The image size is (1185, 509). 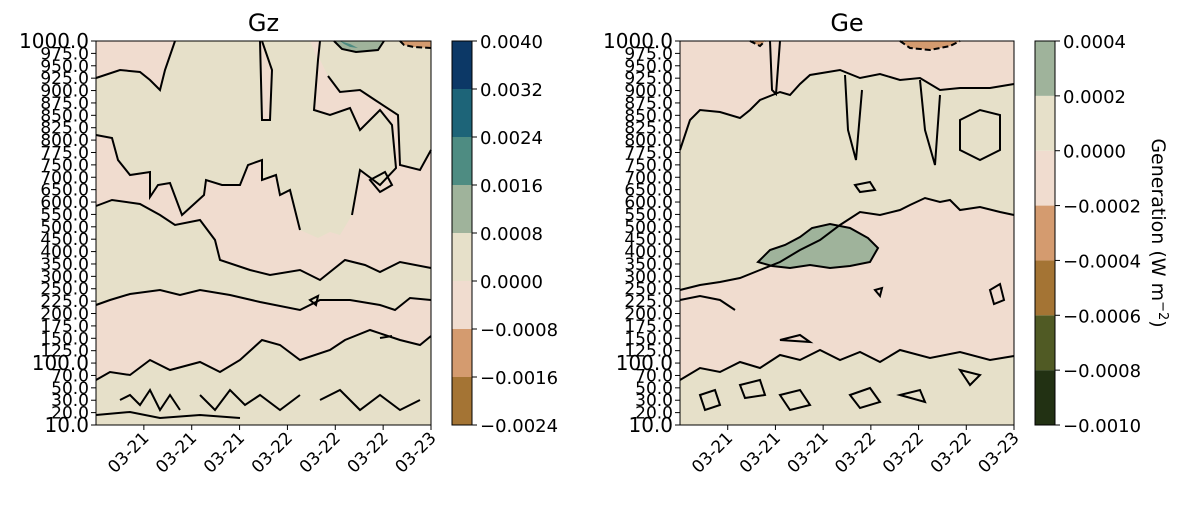 I want to click on chart-title-gz: Gz, so click(x=263, y=23).